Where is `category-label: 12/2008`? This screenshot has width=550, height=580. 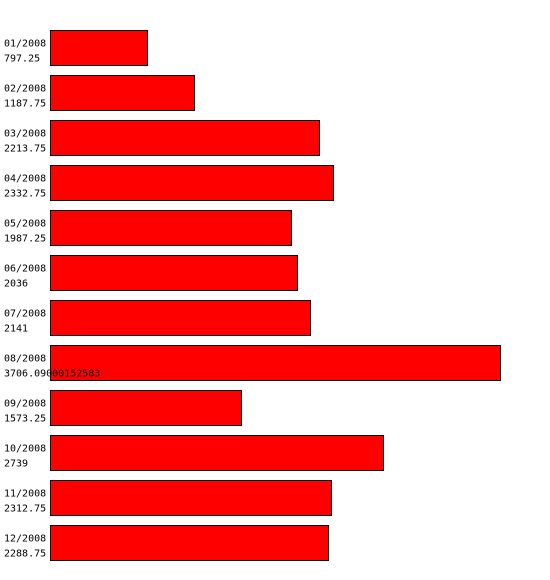
category-label: 12/2008 is located at coordinates (25, 539).